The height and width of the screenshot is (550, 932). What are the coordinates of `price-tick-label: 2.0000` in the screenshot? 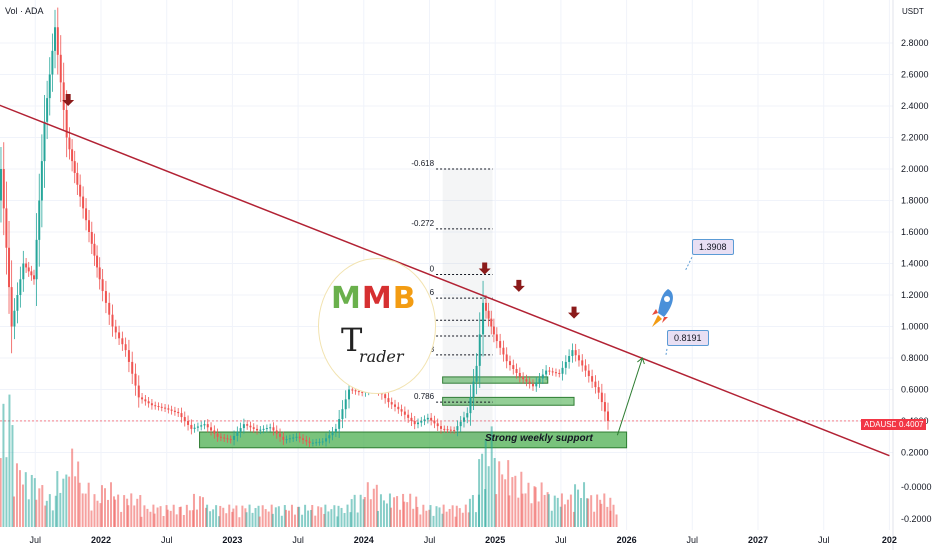 It's located at (915, 169).